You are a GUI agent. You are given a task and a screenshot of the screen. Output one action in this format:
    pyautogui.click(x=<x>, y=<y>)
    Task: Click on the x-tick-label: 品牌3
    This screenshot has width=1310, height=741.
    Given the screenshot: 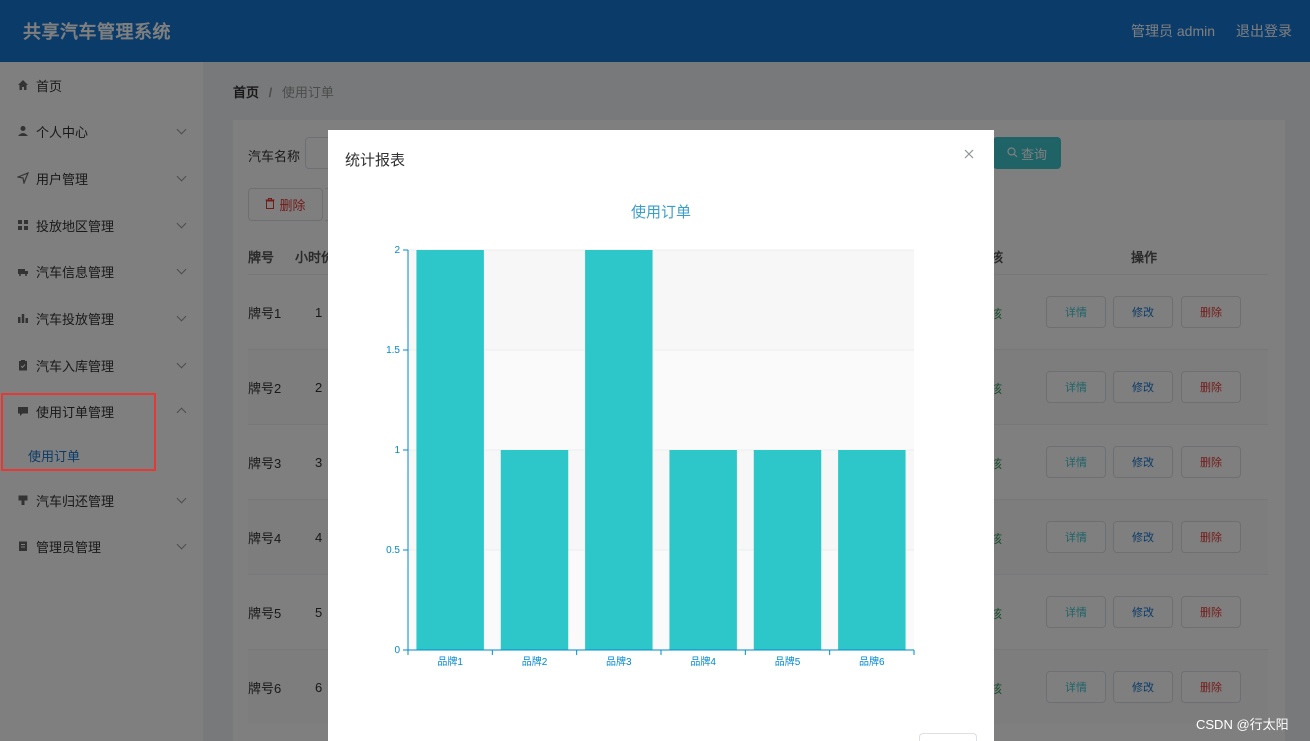 What is the action you would take?
    pyautogui.click(x=619, y=661)
    